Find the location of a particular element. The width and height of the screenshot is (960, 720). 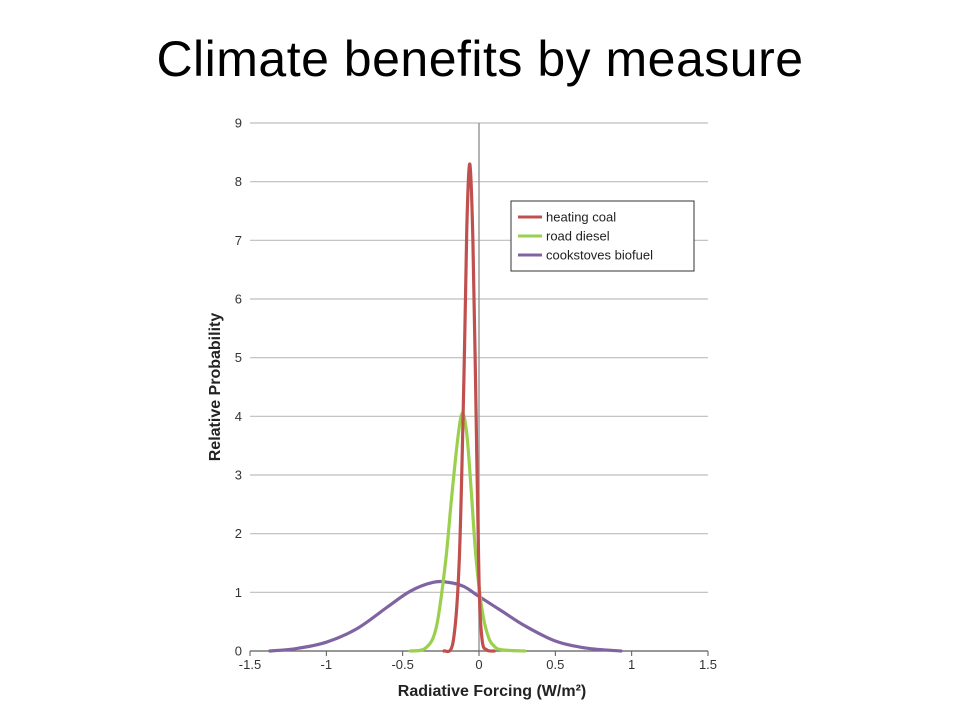

legend-entry-label: heating coal is located at coordinates (581, 217).